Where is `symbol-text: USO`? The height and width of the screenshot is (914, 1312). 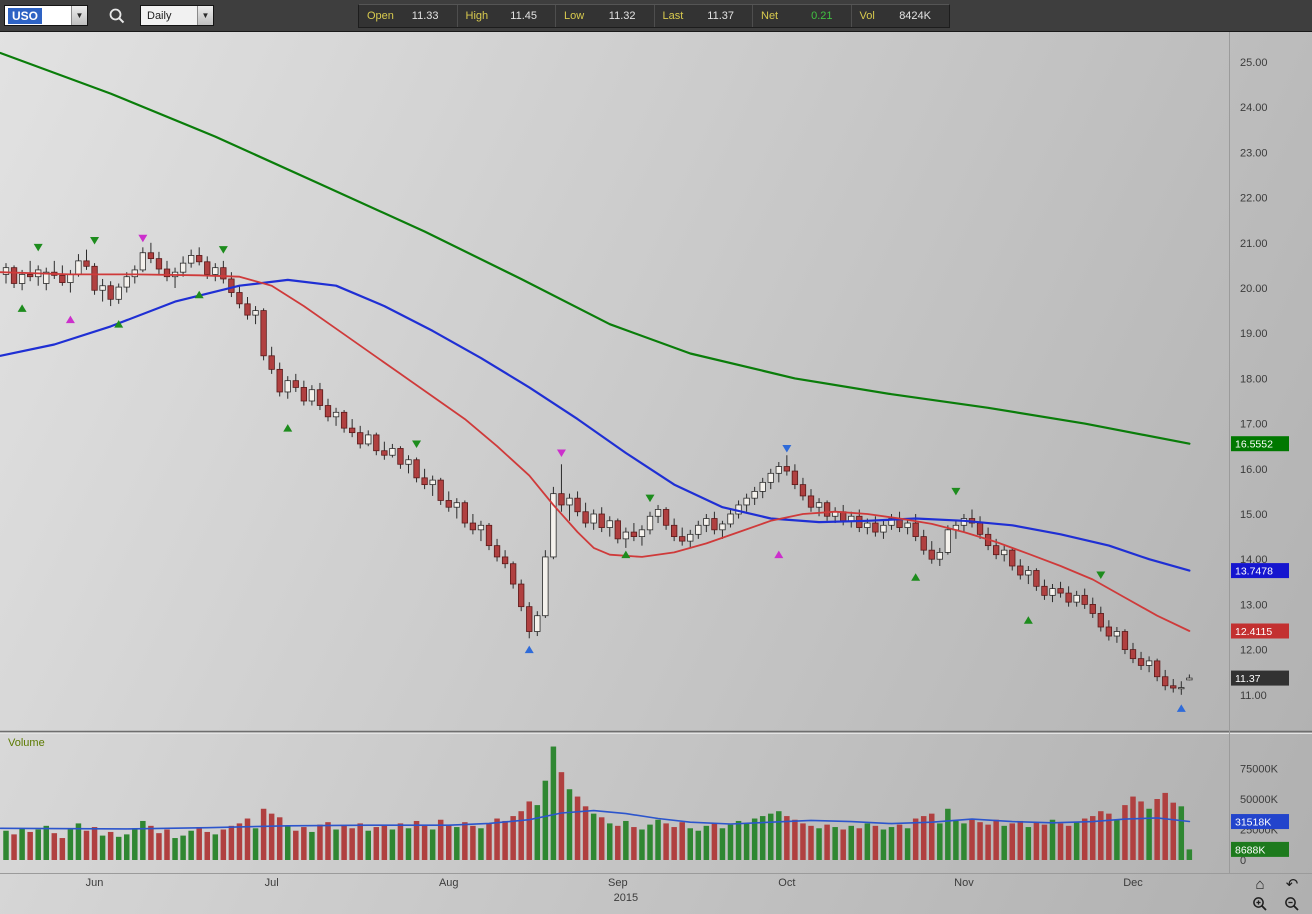
symbol-text: USO is located at coordinates (25, 15).